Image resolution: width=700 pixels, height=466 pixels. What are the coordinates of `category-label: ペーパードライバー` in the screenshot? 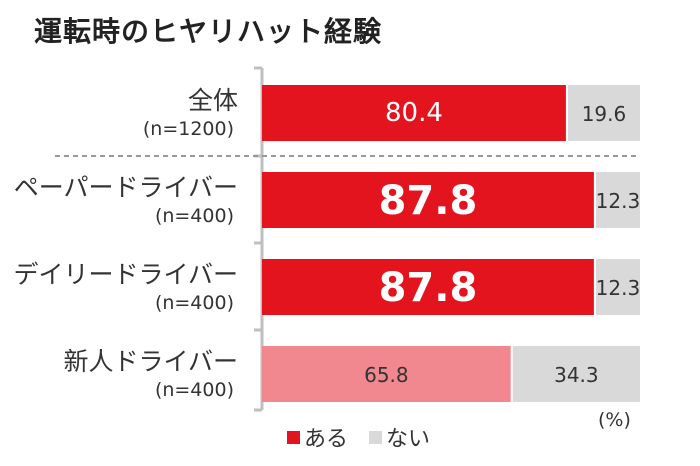 It's located at (126, 187).